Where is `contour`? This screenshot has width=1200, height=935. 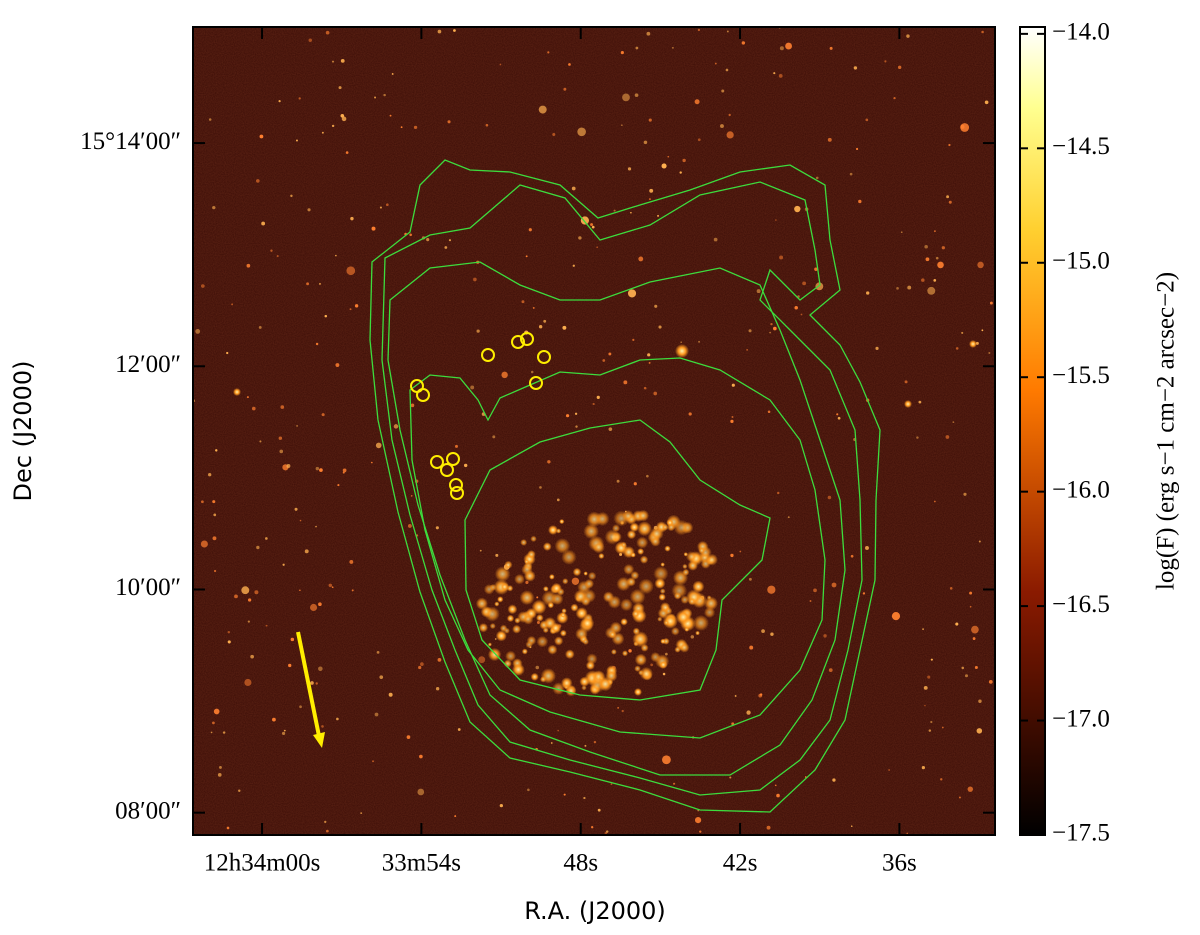
contour is located at coordinates (617, 548).